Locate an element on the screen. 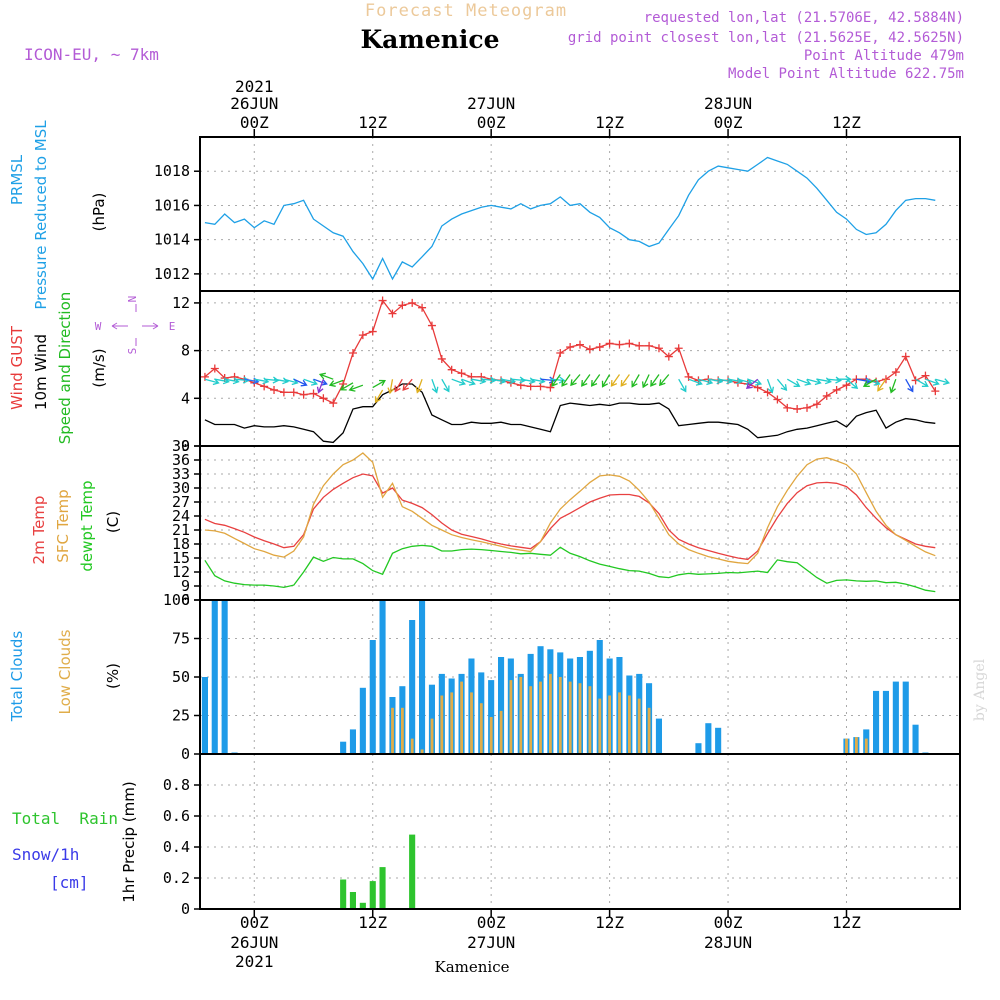 The width and height of the screenshot is (1000, 1000). top-date-label: 27JUN is located at coordinates (491, 103).